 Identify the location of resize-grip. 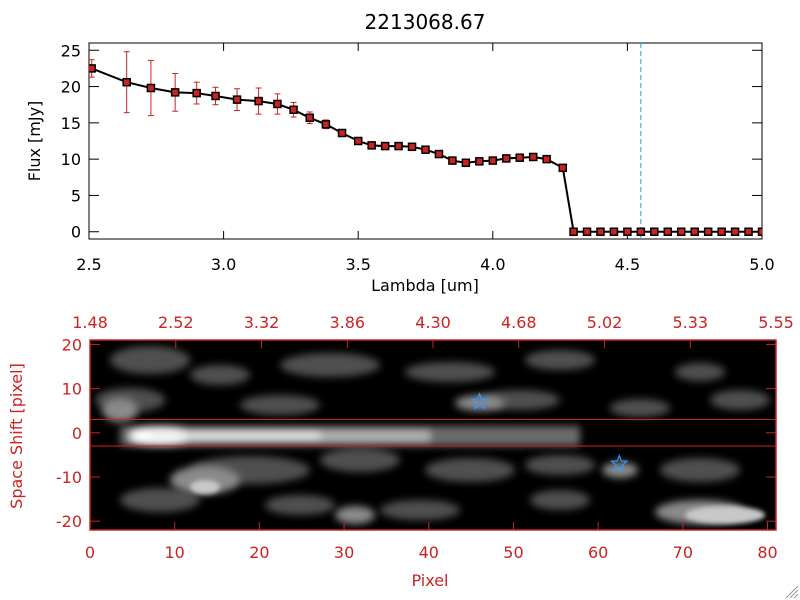
(792, 592).